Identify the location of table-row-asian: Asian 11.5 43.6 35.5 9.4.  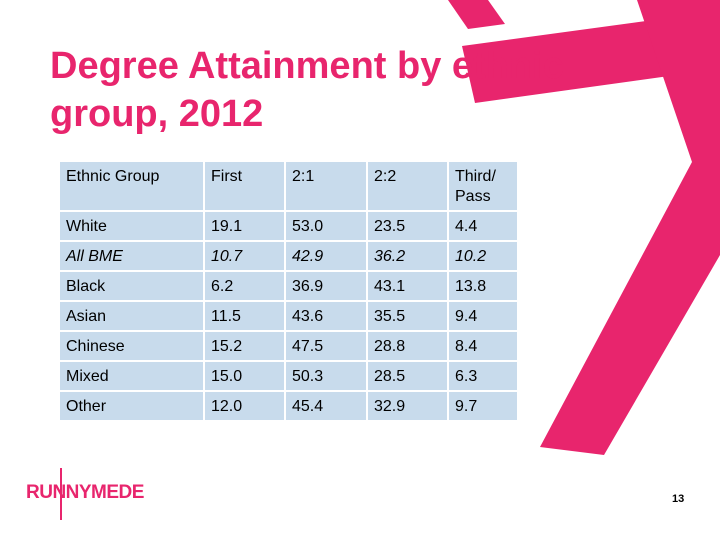
(288, 316).